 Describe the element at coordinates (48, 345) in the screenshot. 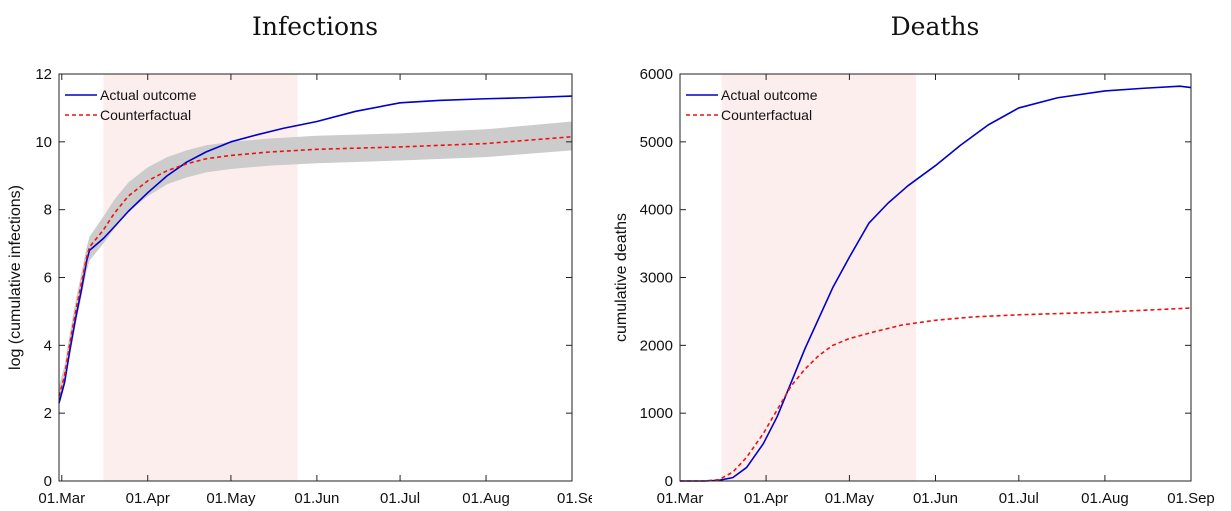

I see `y-tick-label: 4` at that location.